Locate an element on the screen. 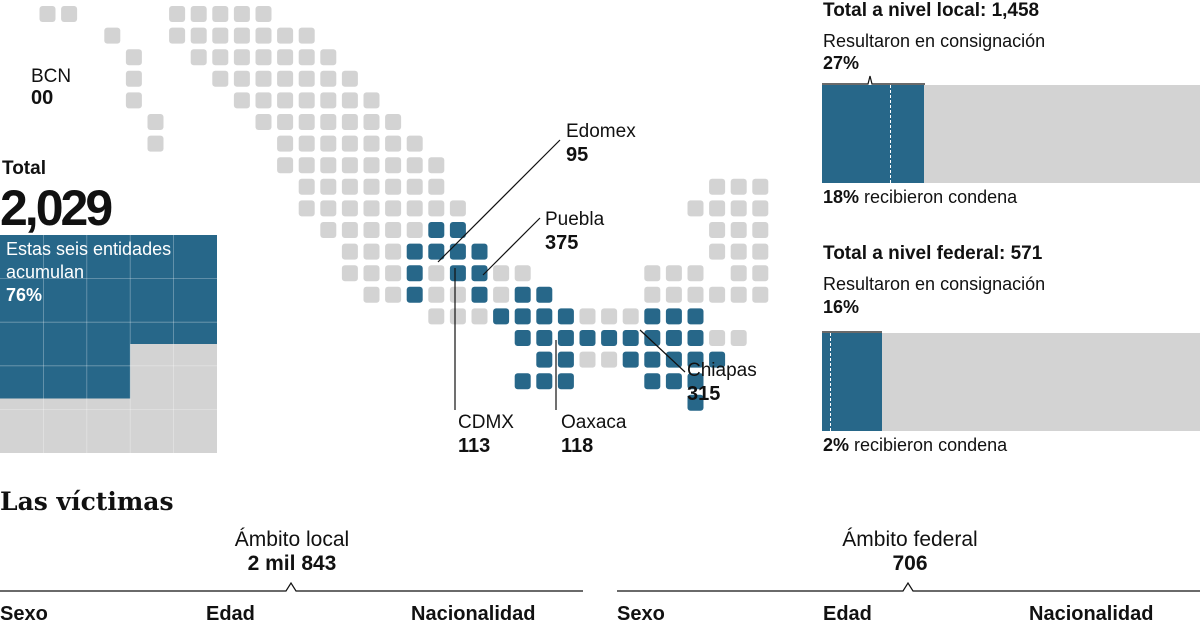  state-name-edomex: Edomex is located at coordinates (601, 131).